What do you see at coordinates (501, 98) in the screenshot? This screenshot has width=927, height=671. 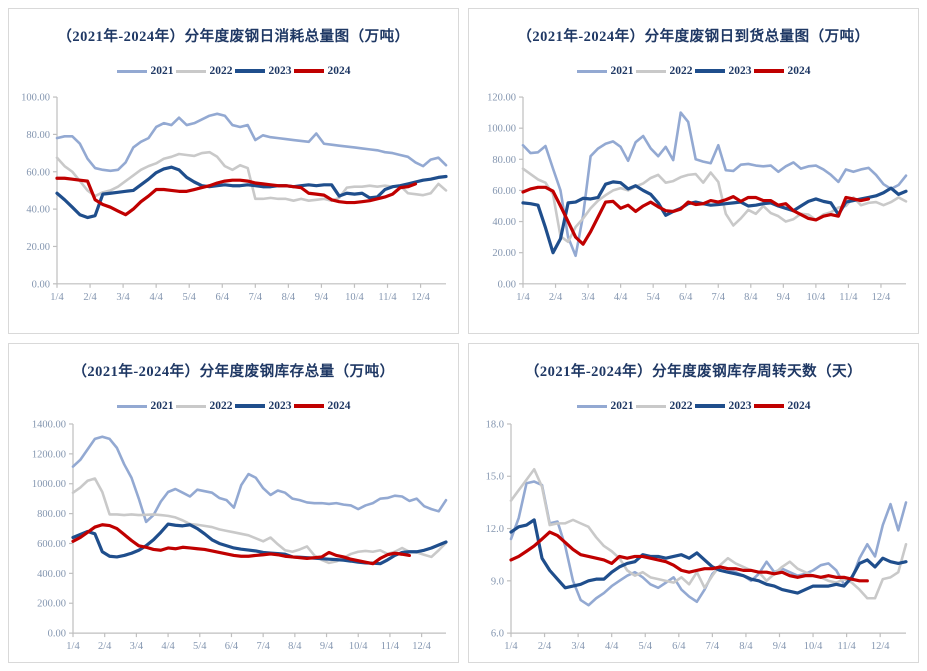 I see `y-tick-label: 120.00` at bounding box center [501, 98].